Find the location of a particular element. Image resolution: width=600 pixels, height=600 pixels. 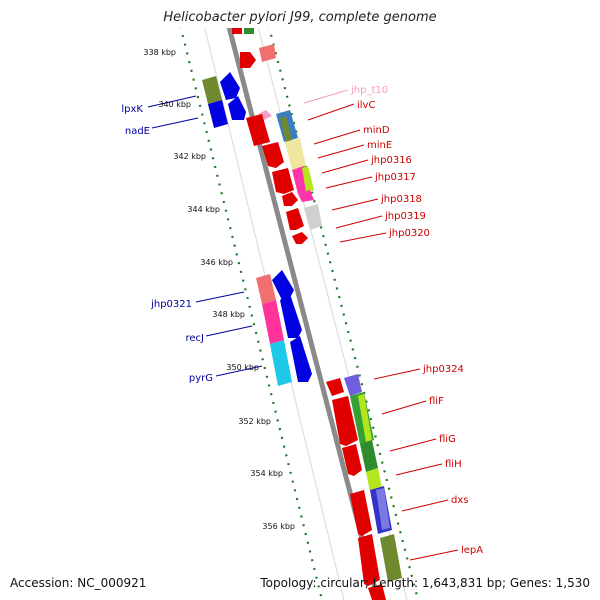

accession-text: Accession: NC_000921 is located at coordinates (78, 583).